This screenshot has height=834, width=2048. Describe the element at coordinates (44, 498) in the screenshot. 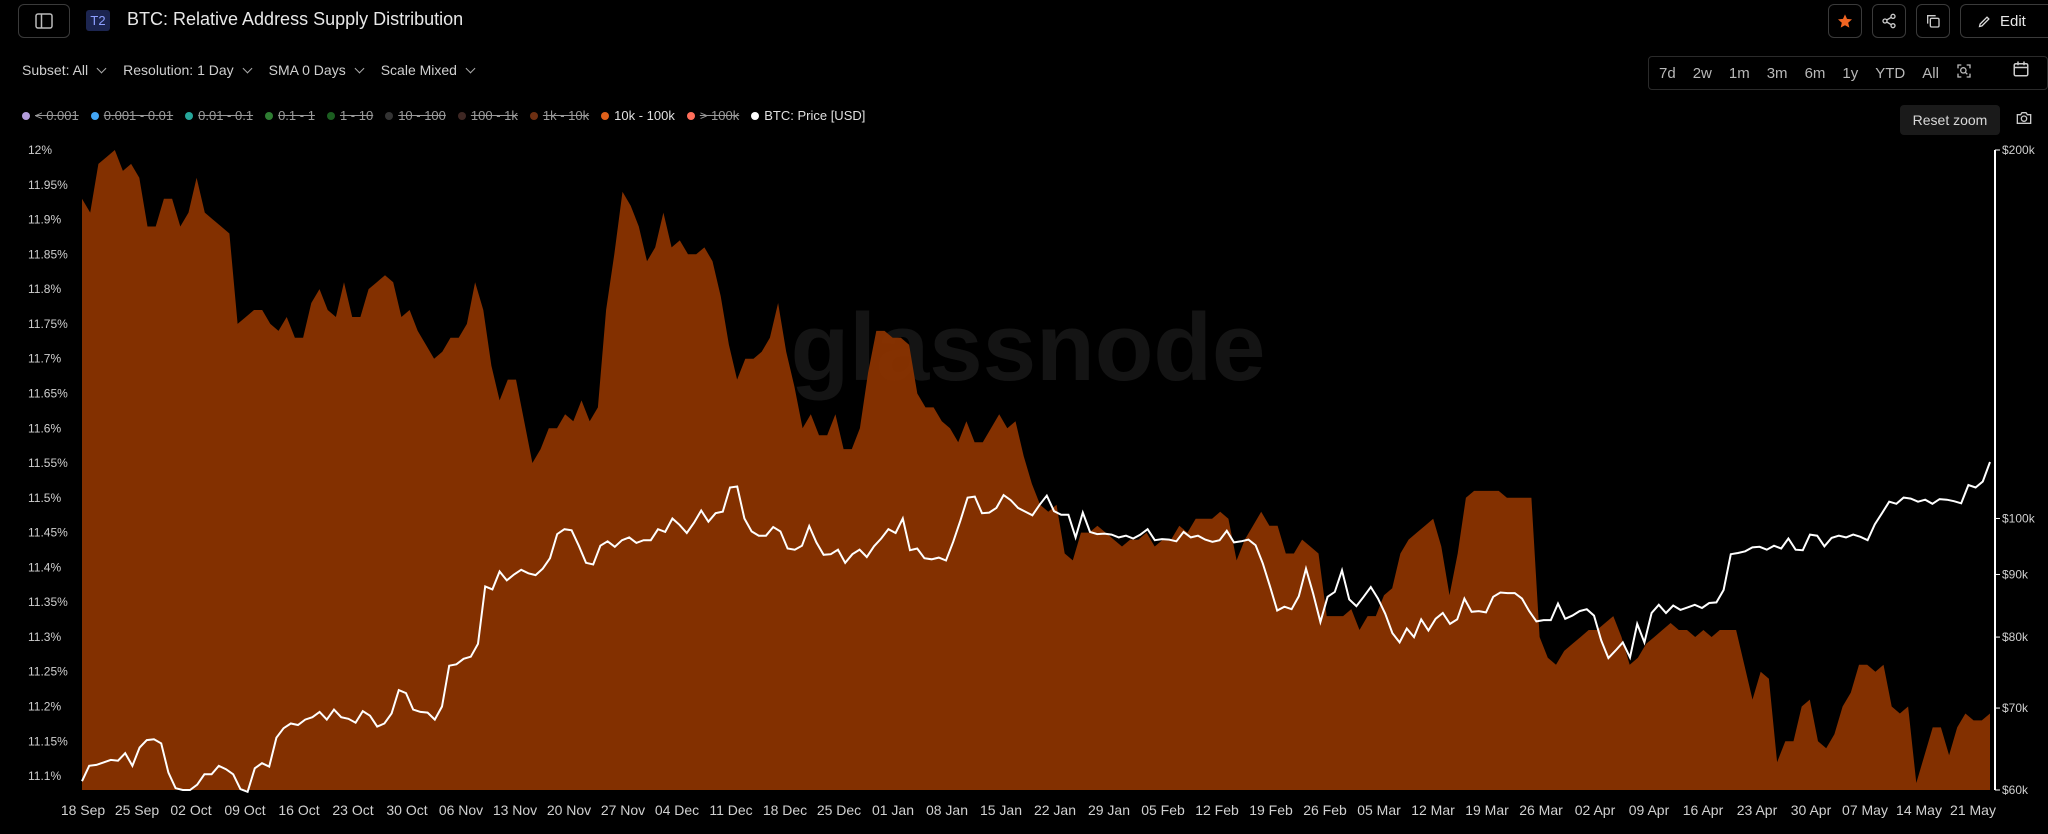

I see `y-axis-tick-label: 11.5%` at that location.